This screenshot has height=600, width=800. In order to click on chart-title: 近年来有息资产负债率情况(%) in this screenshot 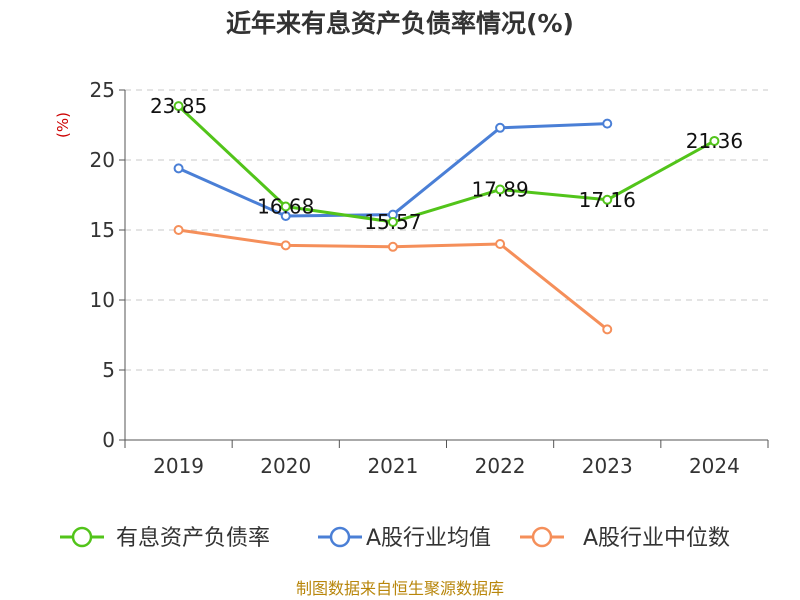, I will do `click(400, 23)`.